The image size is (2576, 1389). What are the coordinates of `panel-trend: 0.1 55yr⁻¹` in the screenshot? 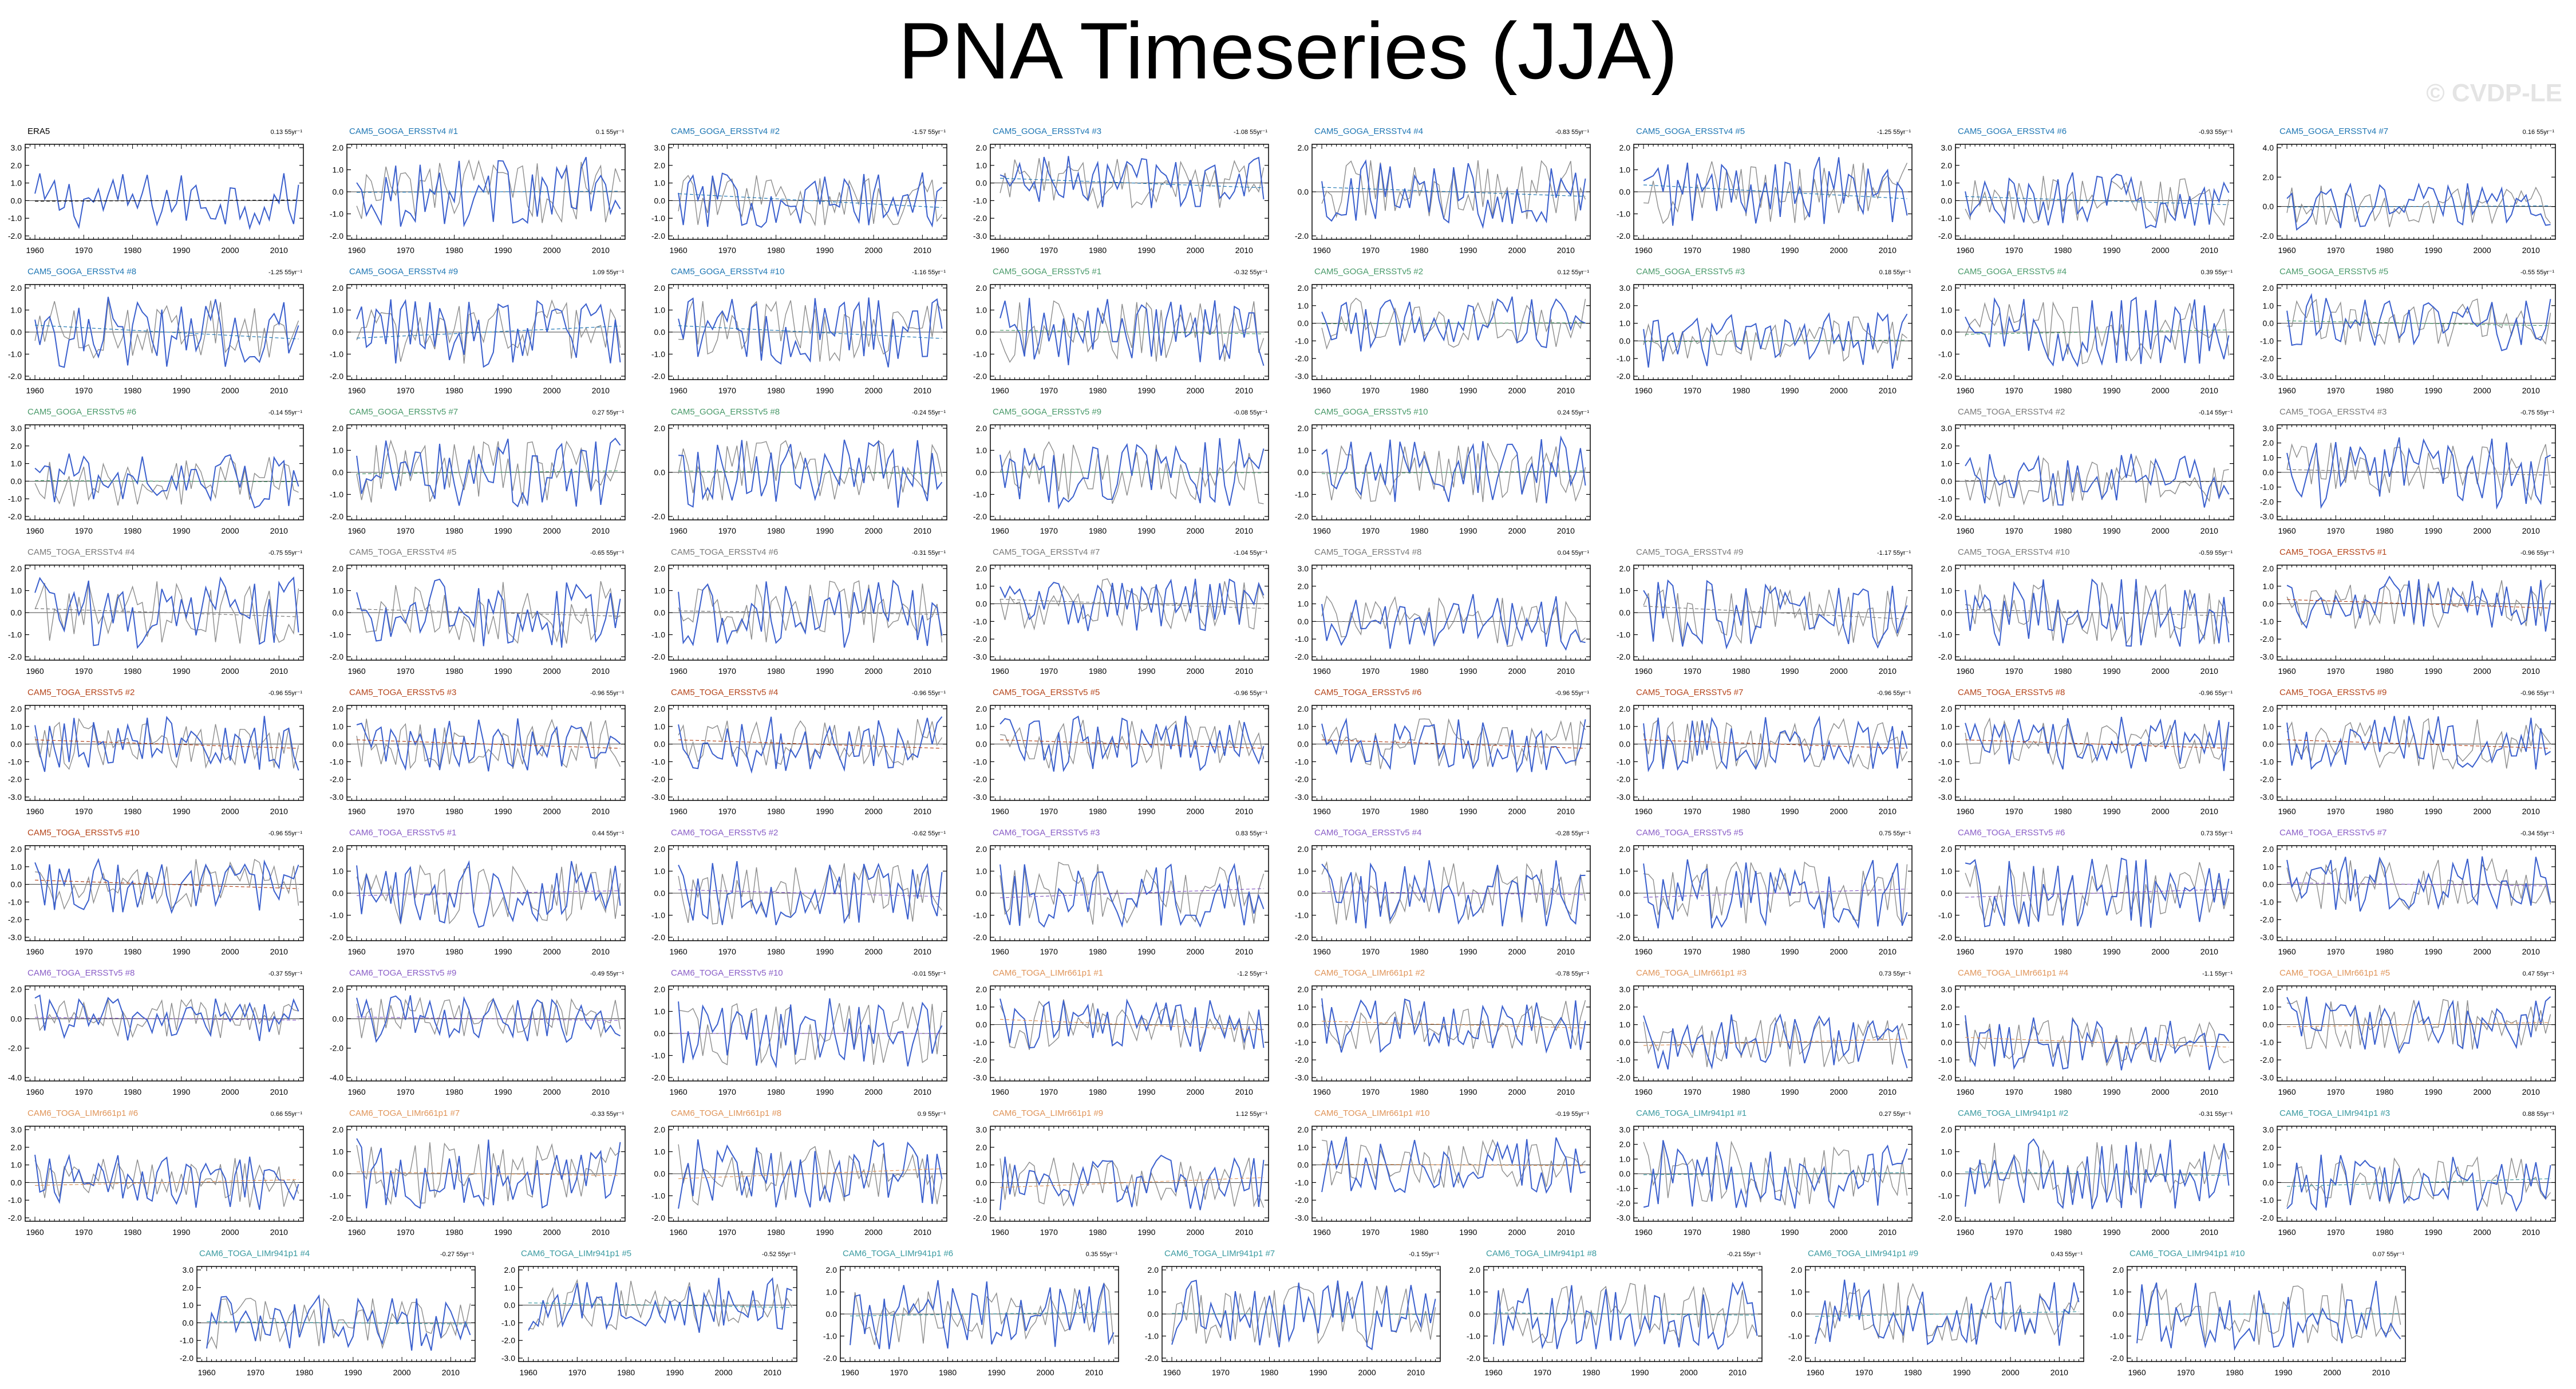 It's located at (610, 132).